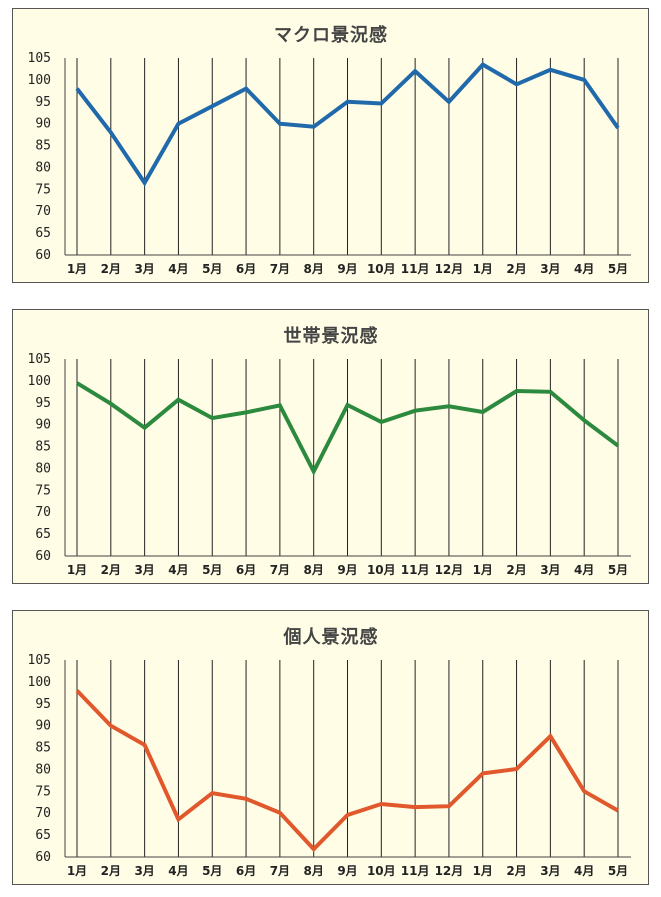  Describe the element at coordinates (331, 35) in the screenshot. I see `chart-title: マクロ景況感` at that location.